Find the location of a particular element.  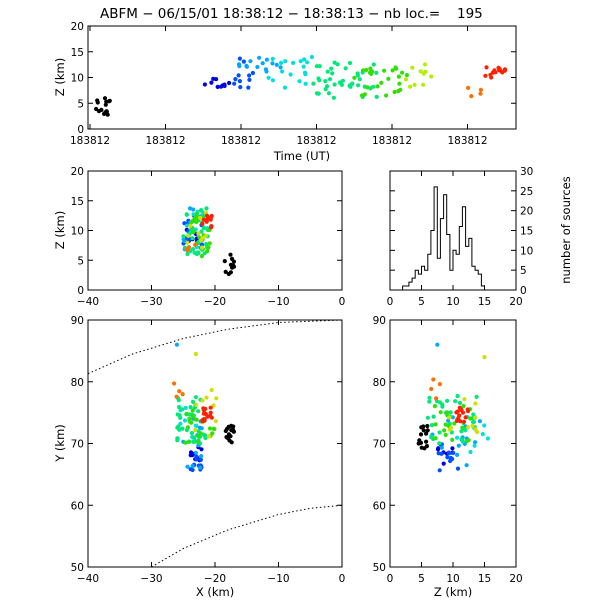

y-tick-label: 20 is located at coordinates (77, 27).